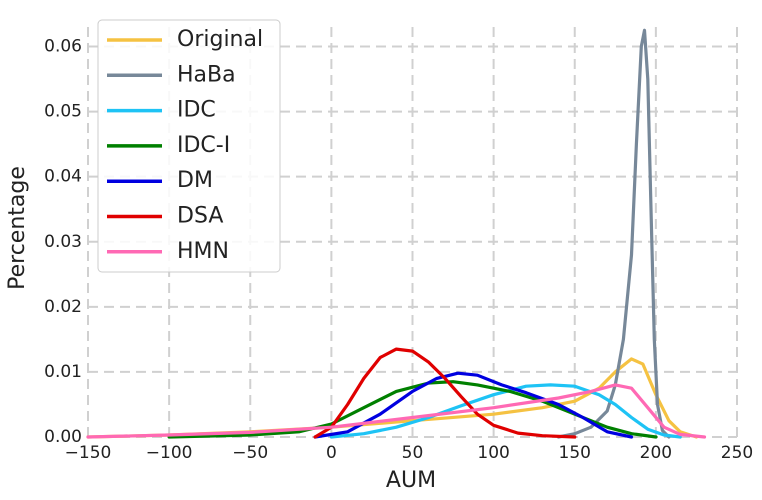 This screenshot has width=762, height=500. I want to click on y-tick-label: 0.06, so click(63, 47).